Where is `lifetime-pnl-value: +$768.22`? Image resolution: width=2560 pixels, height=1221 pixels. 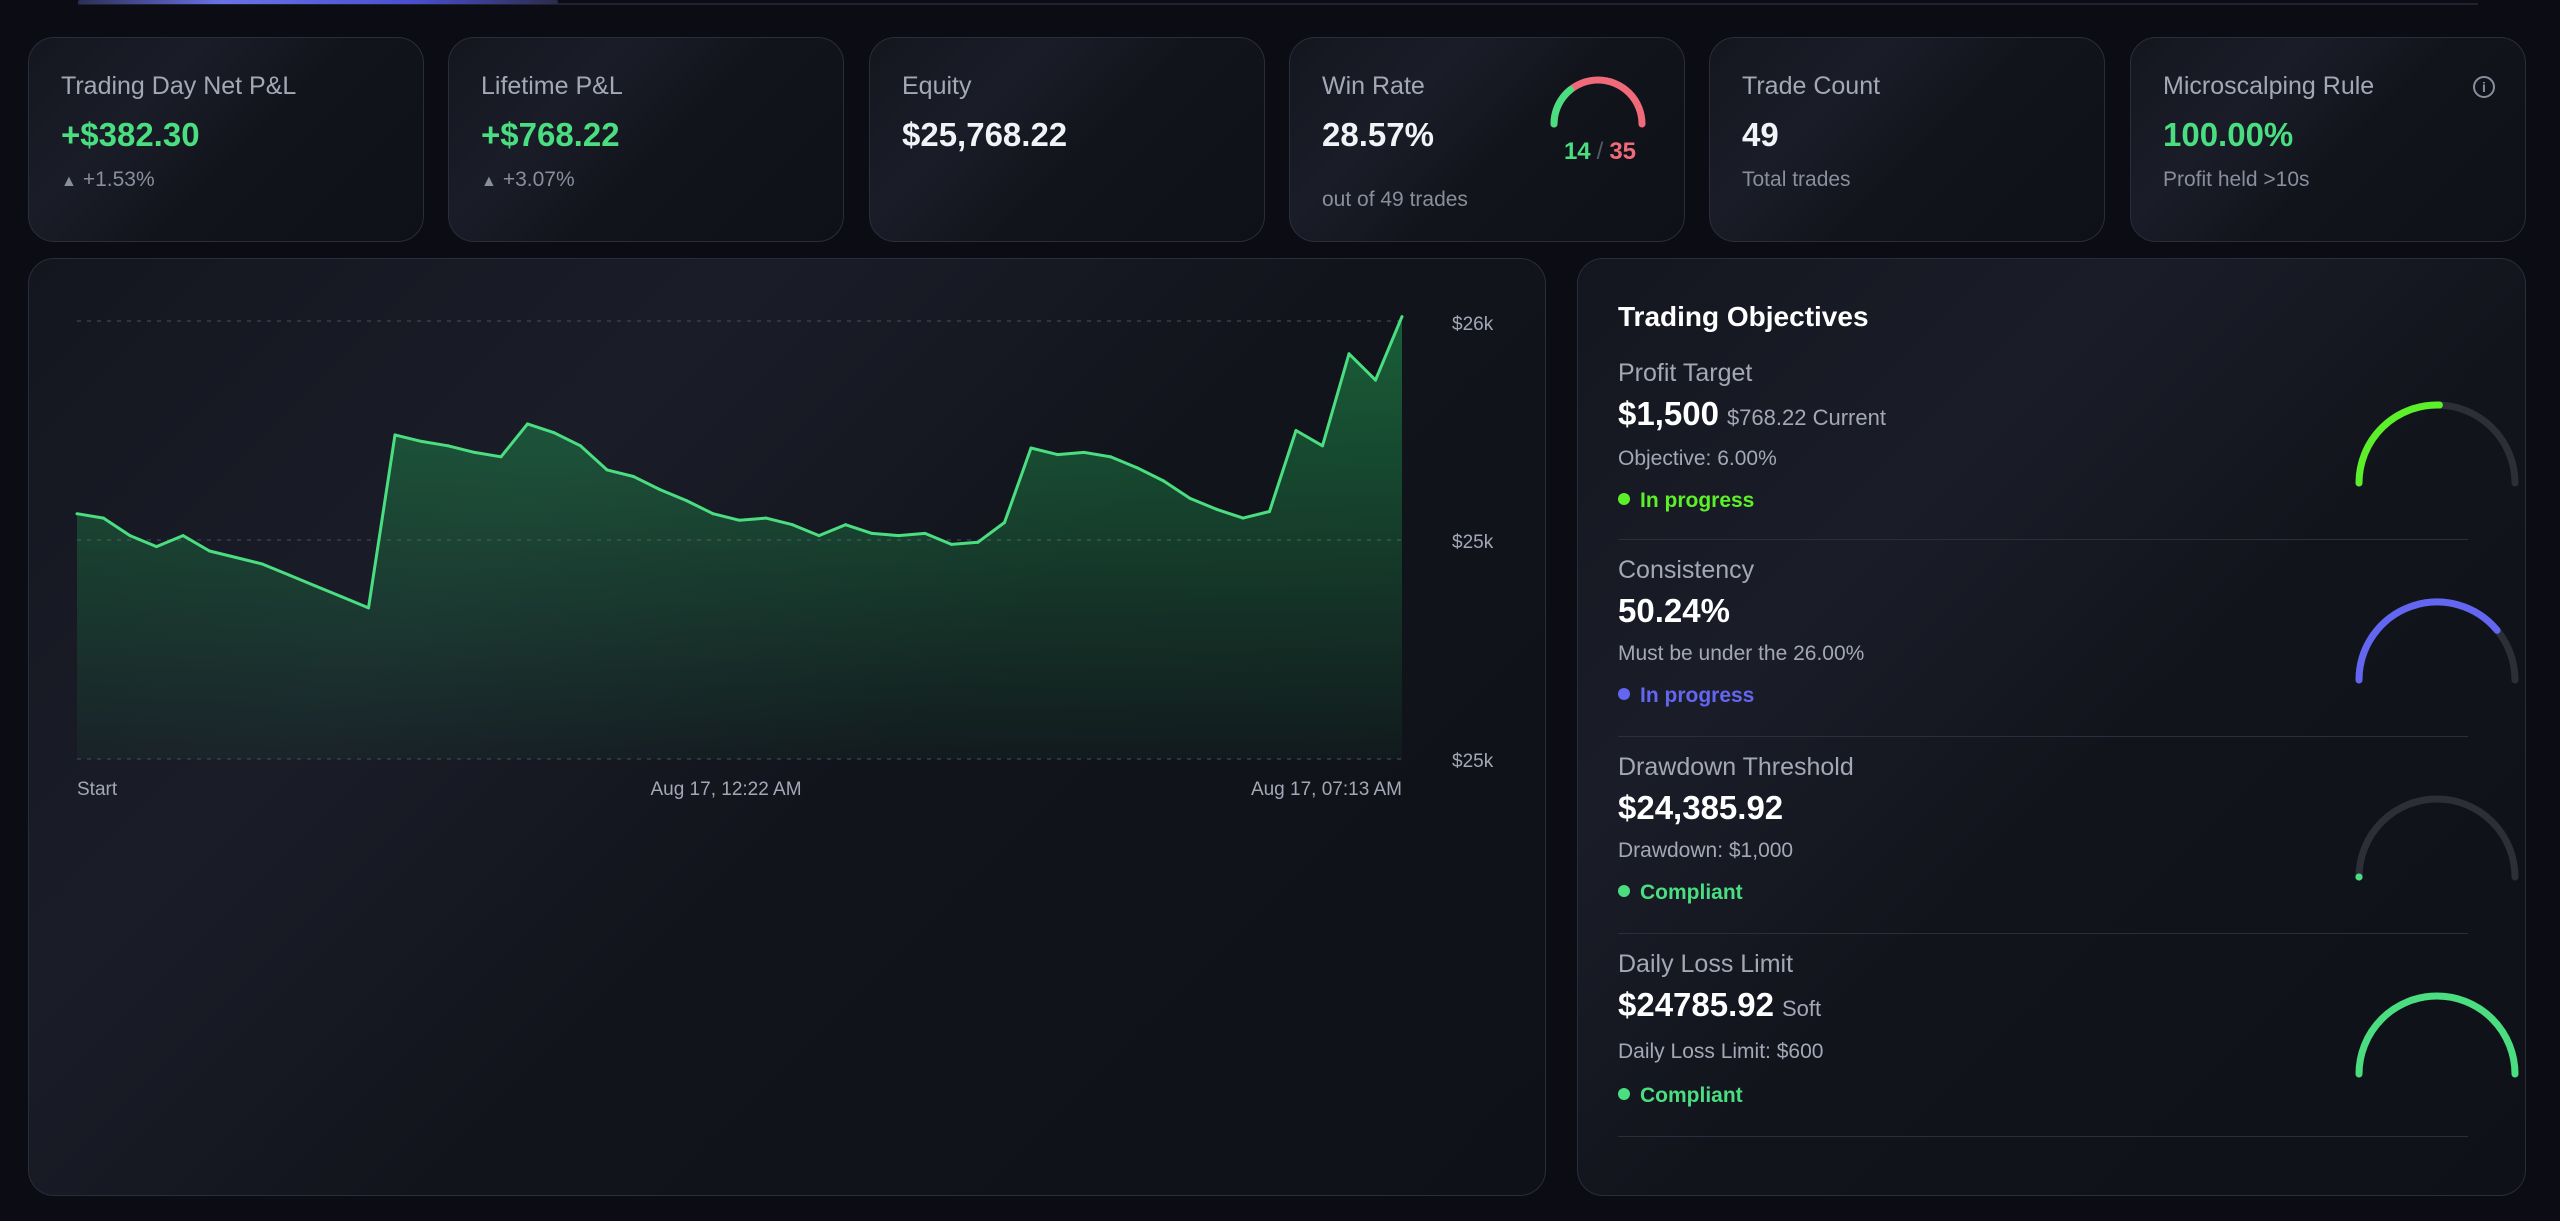 lifetime-pnl-value: +$768.22 is located at coordinates (550, 134).